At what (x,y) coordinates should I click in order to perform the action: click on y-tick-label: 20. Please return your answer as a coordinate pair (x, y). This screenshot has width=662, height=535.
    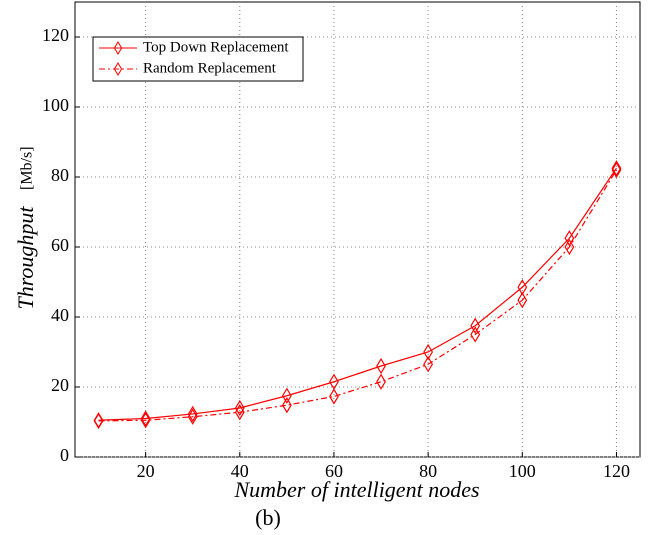
    Looking at the image, I should click on (60, 385).